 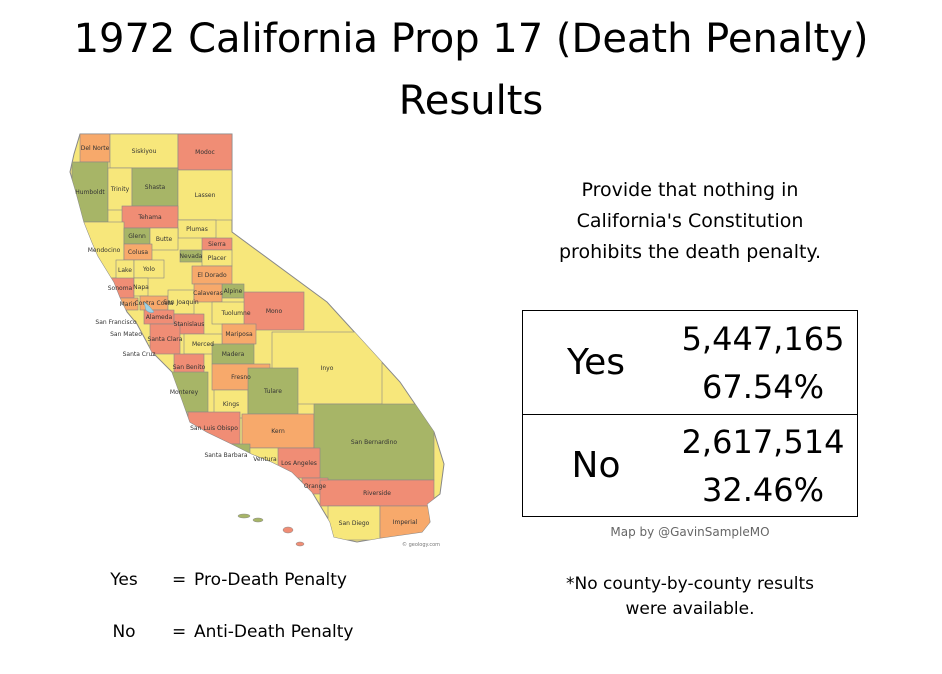 What do you see at coordinates (128, 304) in the screenshot?
I see `county-label: Marin` at bounding box center [128, 304].